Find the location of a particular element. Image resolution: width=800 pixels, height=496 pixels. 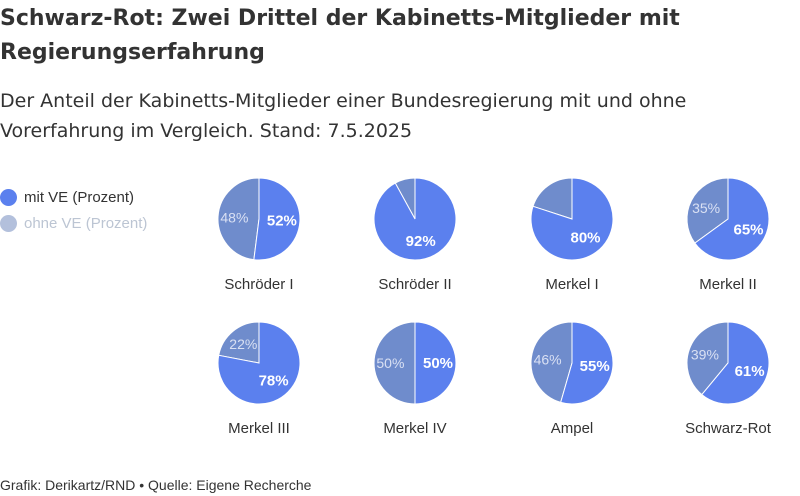

slice-mit-ve-schroeder-i is located at coordinates (277, 219).